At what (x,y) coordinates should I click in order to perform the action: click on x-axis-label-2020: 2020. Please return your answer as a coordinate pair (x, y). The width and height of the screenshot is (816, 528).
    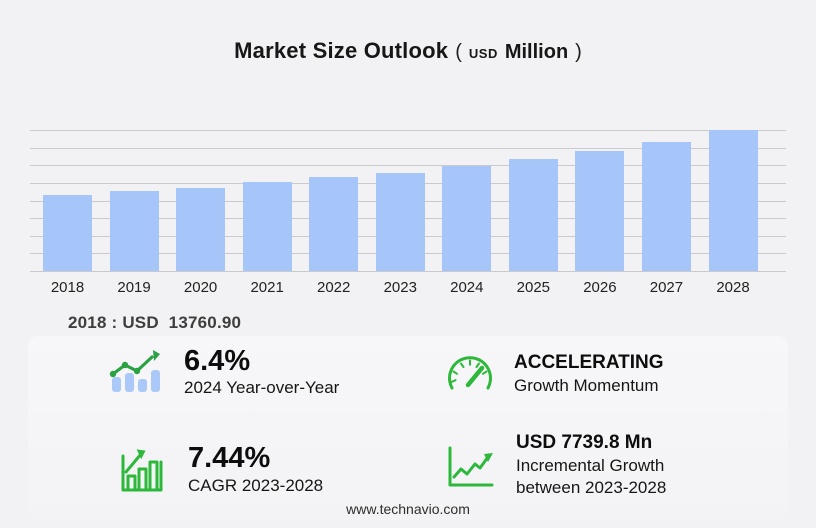
    Looking at the image, I should click on (200, 287).